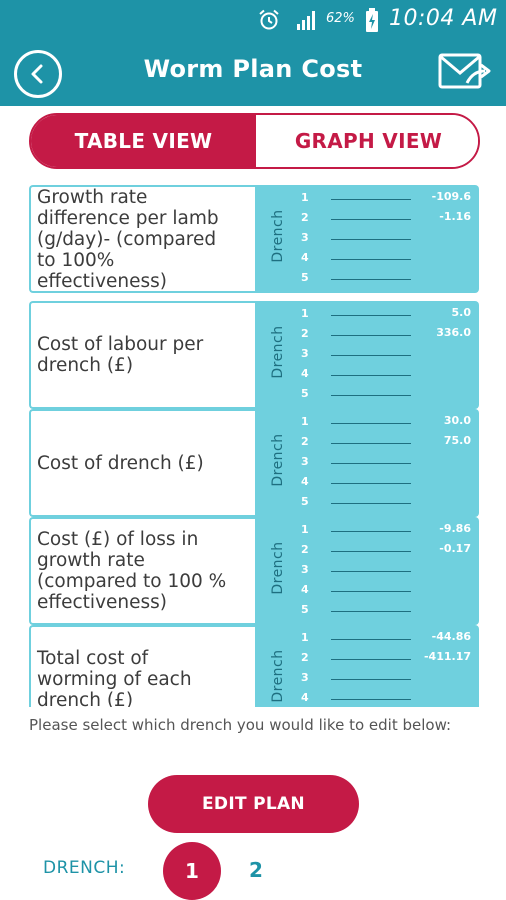  I want to click on drench-value: 75.0, so click(457, 440).